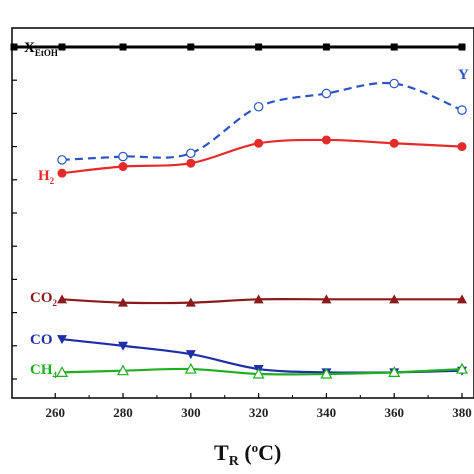 Image resolution: width=474 pixels, height=474 pixels. Describe the element at coordinates (123, 412) in the screenshot. I see `x-tick-label: 280` at that location.